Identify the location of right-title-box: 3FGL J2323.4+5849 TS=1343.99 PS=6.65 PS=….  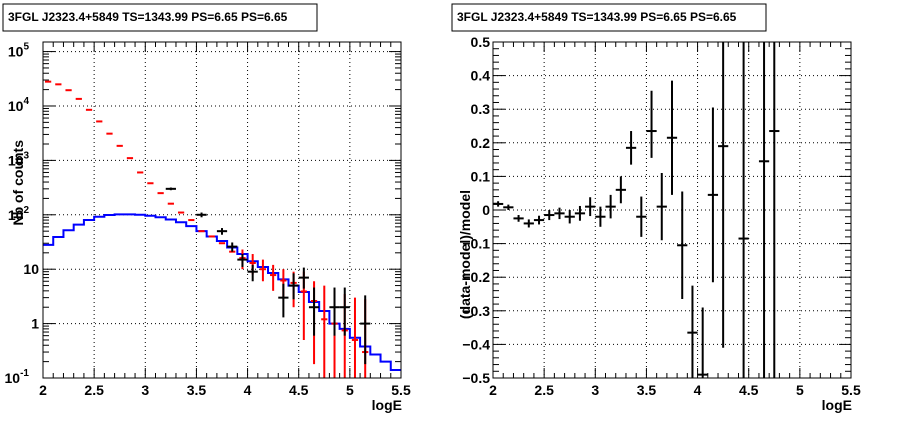
(609, 17).